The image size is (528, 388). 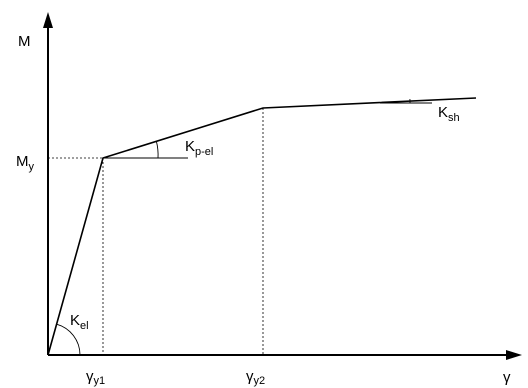 I want to click on x-axis-label: γ, so click(x=507, y=377).